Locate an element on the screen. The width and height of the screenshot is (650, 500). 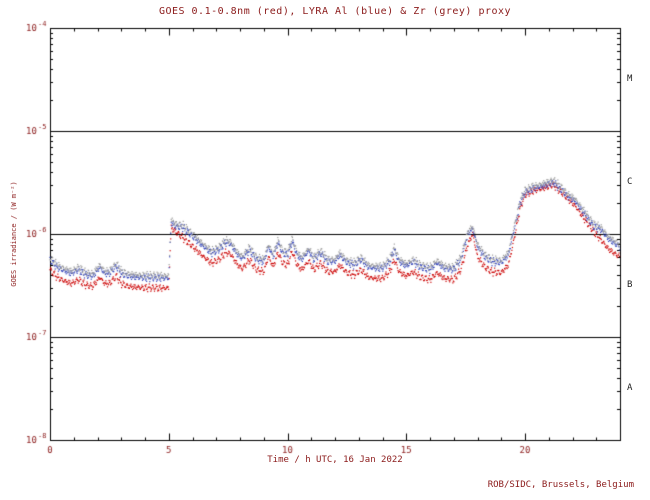
flare-class-label-b: B is located at coordinates (630, 285).